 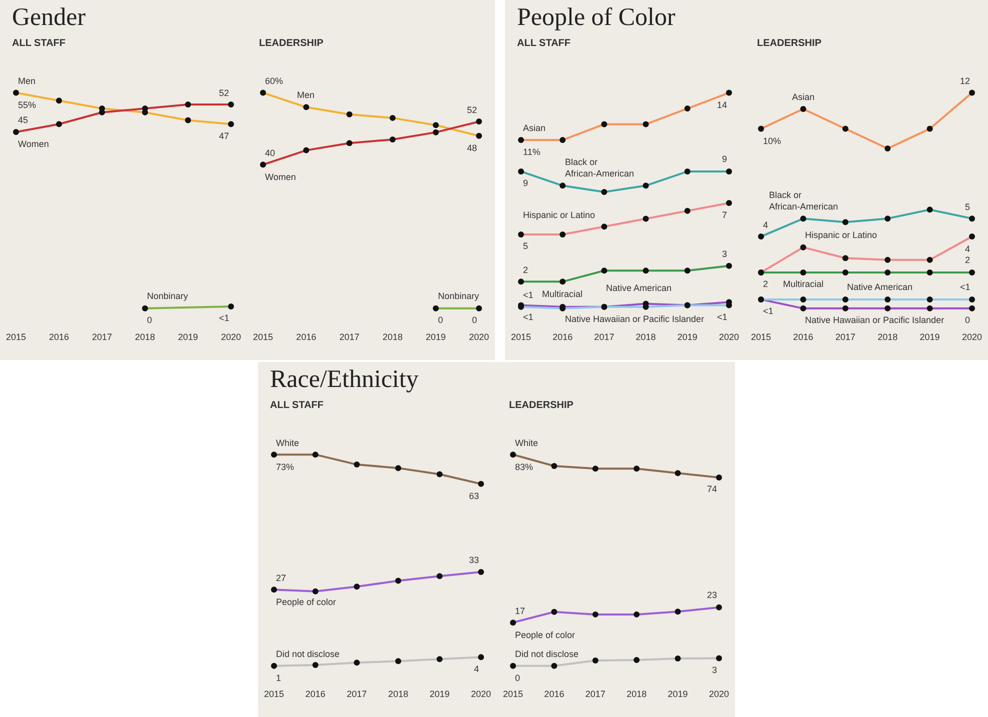 I want to click on data-label: 23, so click(x=712, y=595).